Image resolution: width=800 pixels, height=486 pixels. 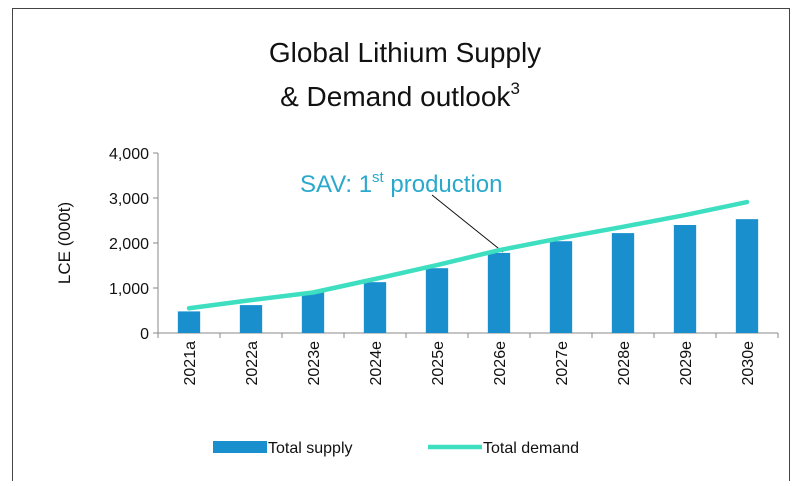 I want to click on chart-title: Global Lithium Supply, so click(x=405, y=52).